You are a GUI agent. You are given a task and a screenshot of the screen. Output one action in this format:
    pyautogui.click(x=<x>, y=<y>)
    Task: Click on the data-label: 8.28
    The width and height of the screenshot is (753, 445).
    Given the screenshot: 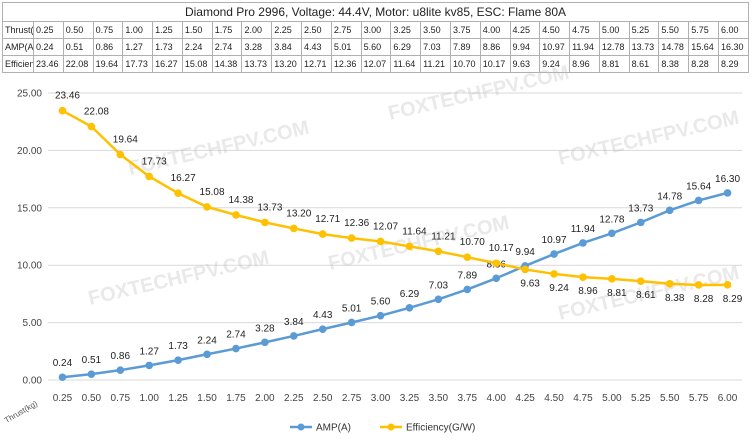 What is the action you would take?
    pyautogui.click(x=704, y=299)
    